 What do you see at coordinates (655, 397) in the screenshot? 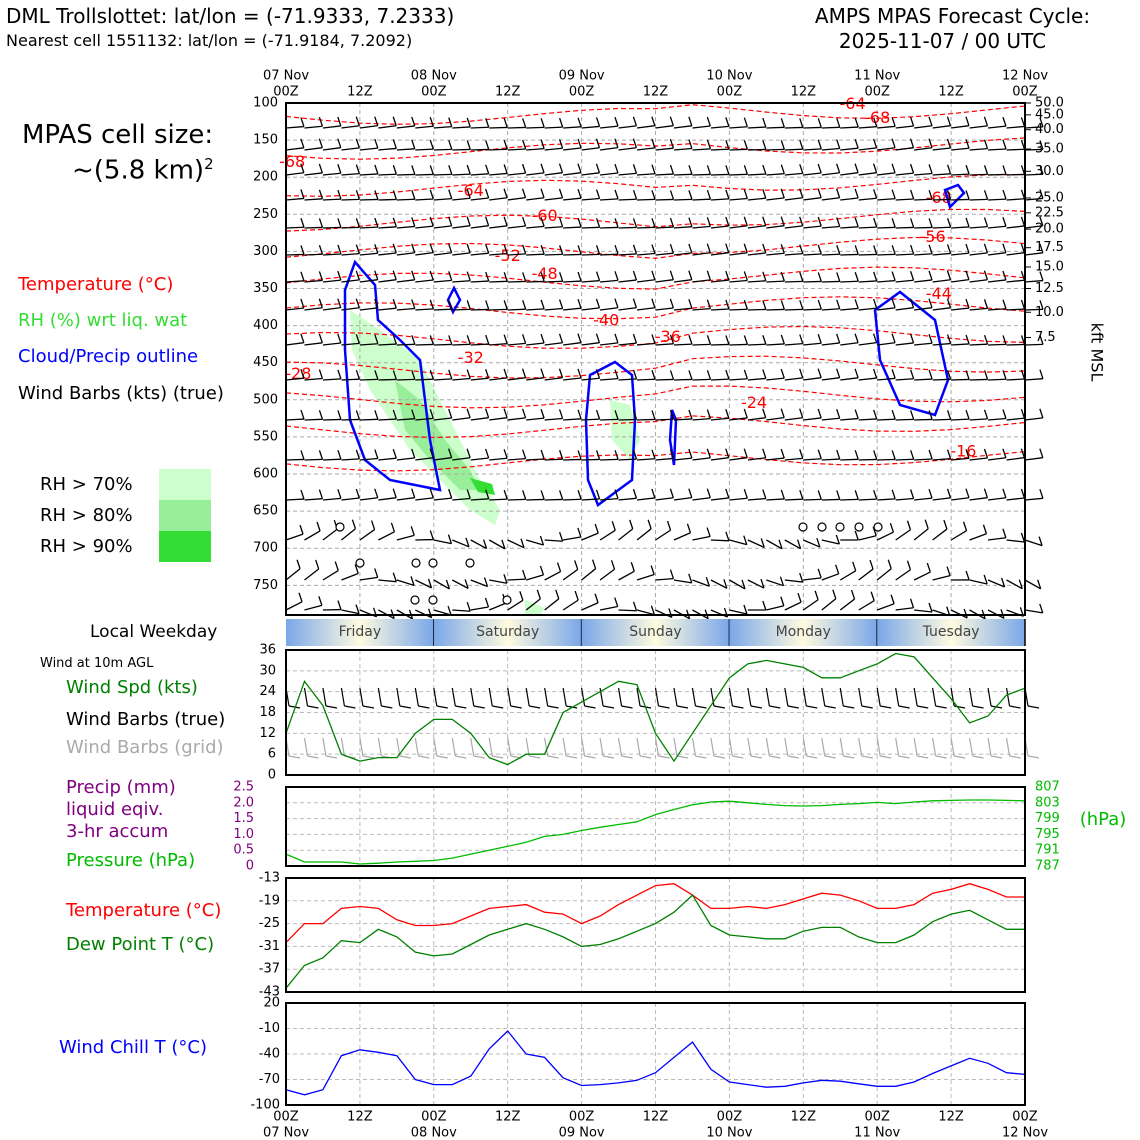
I see `temperature-contour` at bounding box center [655, 397].